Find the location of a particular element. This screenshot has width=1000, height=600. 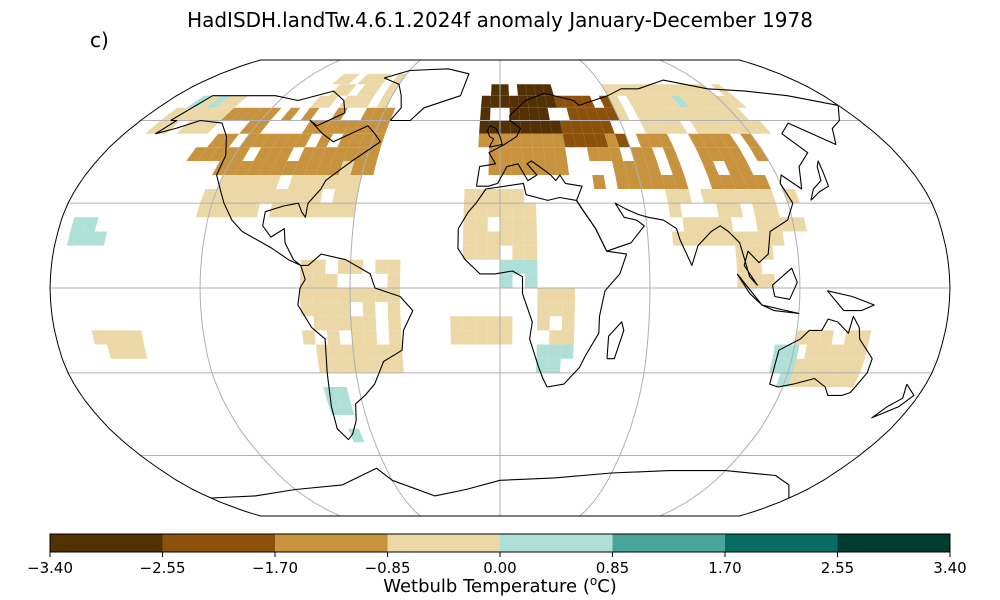

colorbar-swatch is located at coordinates (218, 543).